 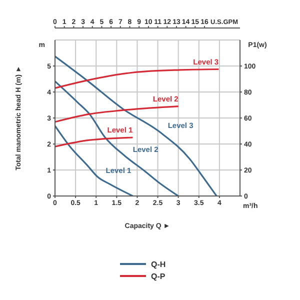 What do you see at coordinates (158, 276) in the screenshot?
I see `text: Q-P` at bounding box center [158, 276].